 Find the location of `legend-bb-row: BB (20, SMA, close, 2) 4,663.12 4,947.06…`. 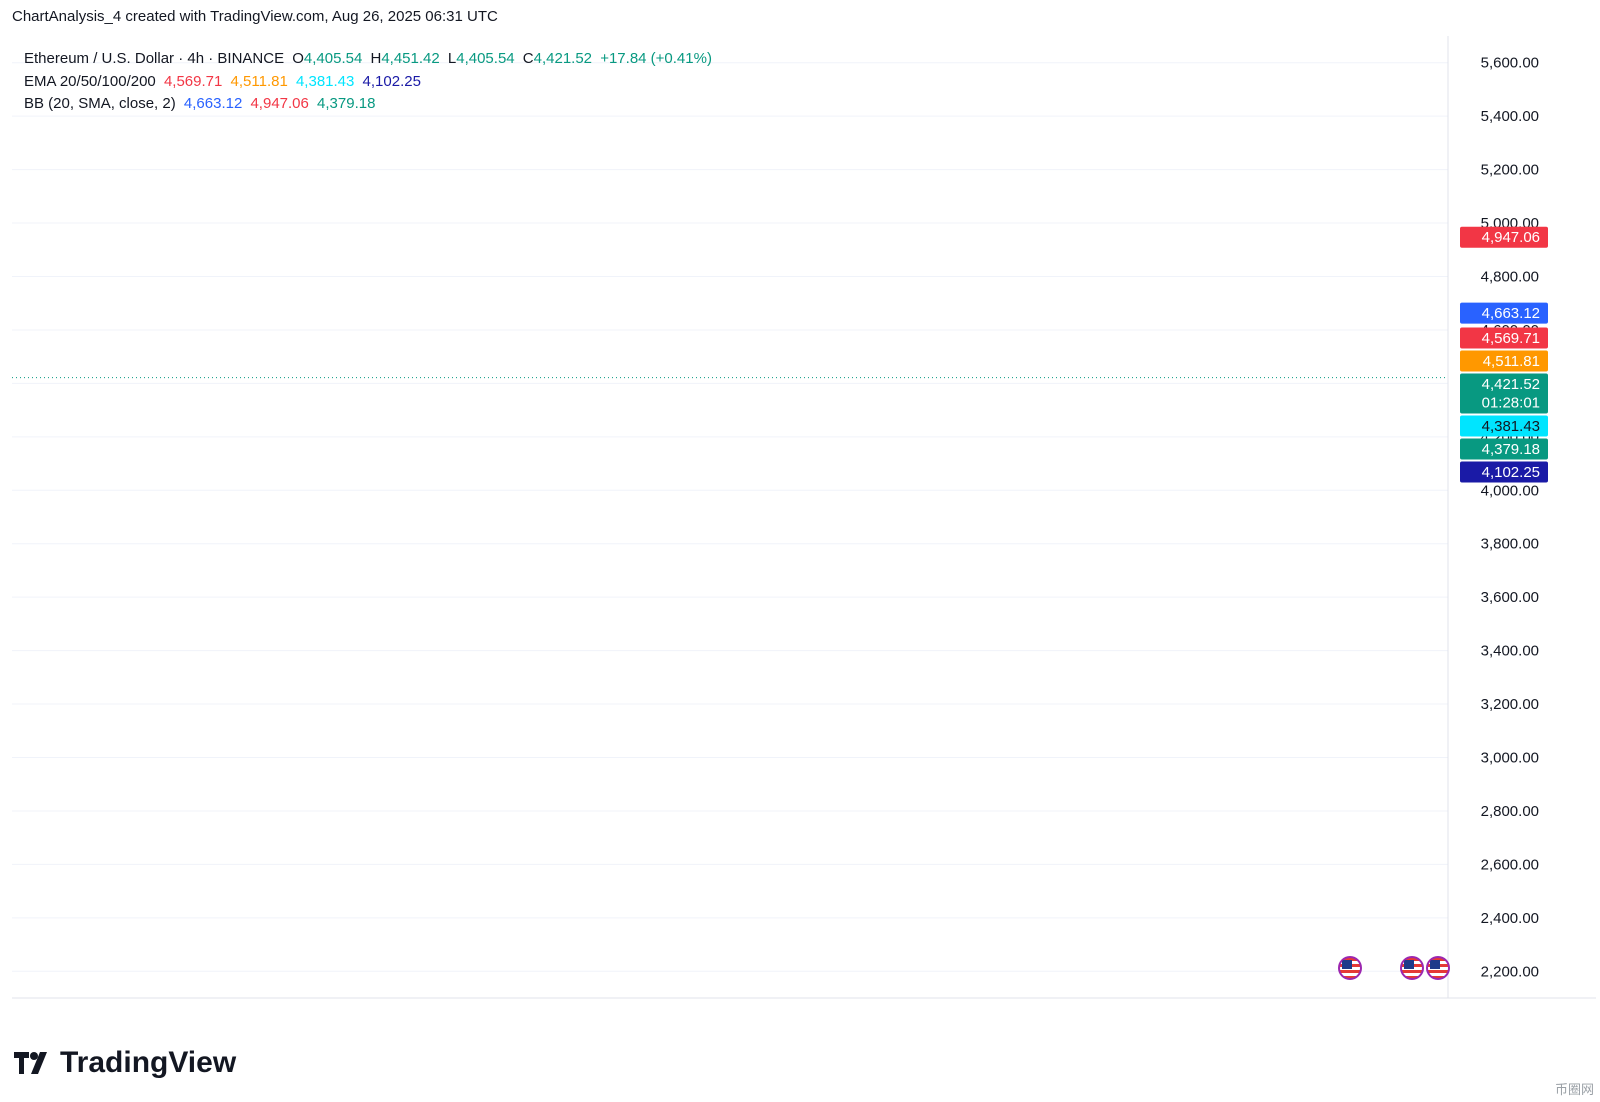

legend-bb-row: BB (20, SMA, close, 2) 4,663.12 4,947.06… is located at coordinates (370, 104).